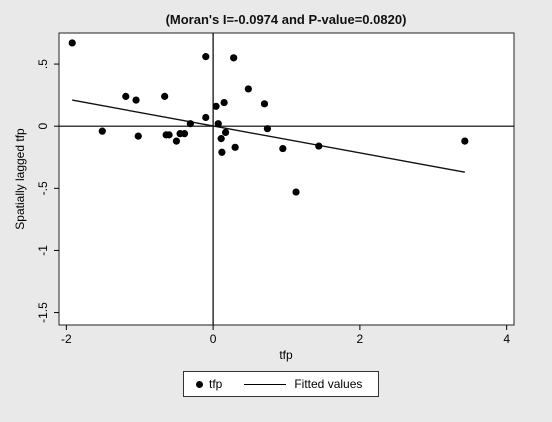  What do you see at coordinates (43, 188) in the screenshot?
I see `y-tick-label: -.5` at bounding box center [43, 188].